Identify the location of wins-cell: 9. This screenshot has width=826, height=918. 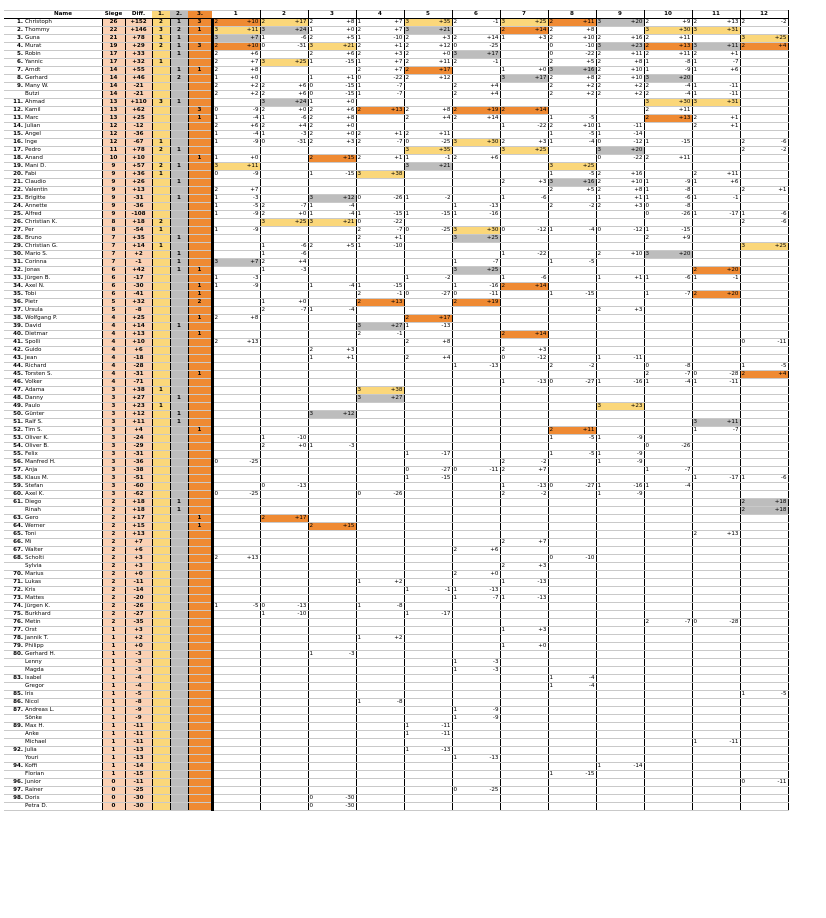
(114, 206).